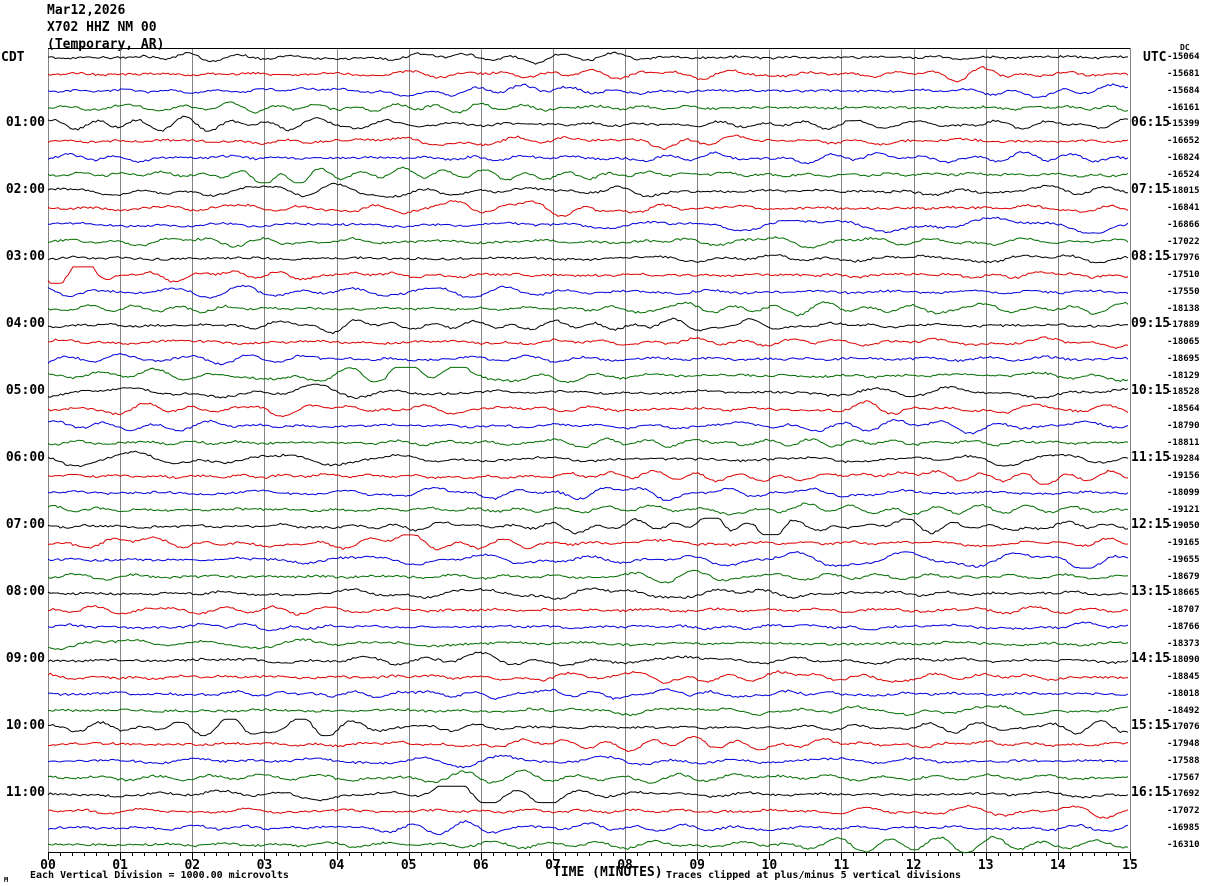  Describe the element at coordinates (985, 865) in the screenshot. I see `minute-label: 13` at that location.